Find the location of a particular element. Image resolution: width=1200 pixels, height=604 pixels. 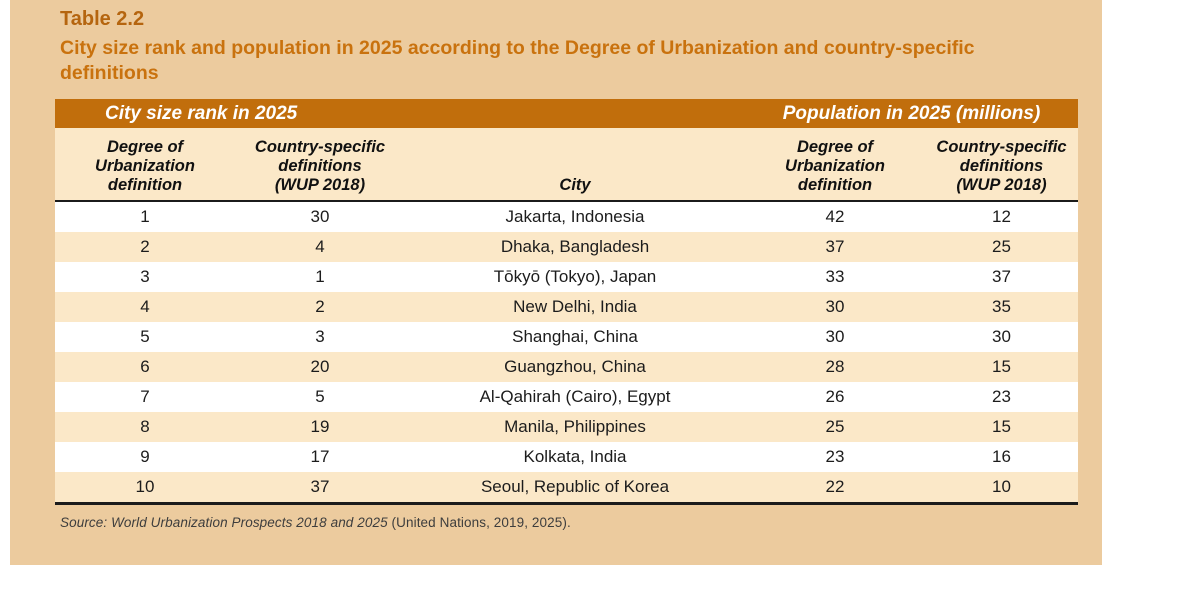

pop-dou-cell: 26 is located at coordinates (835, 397).